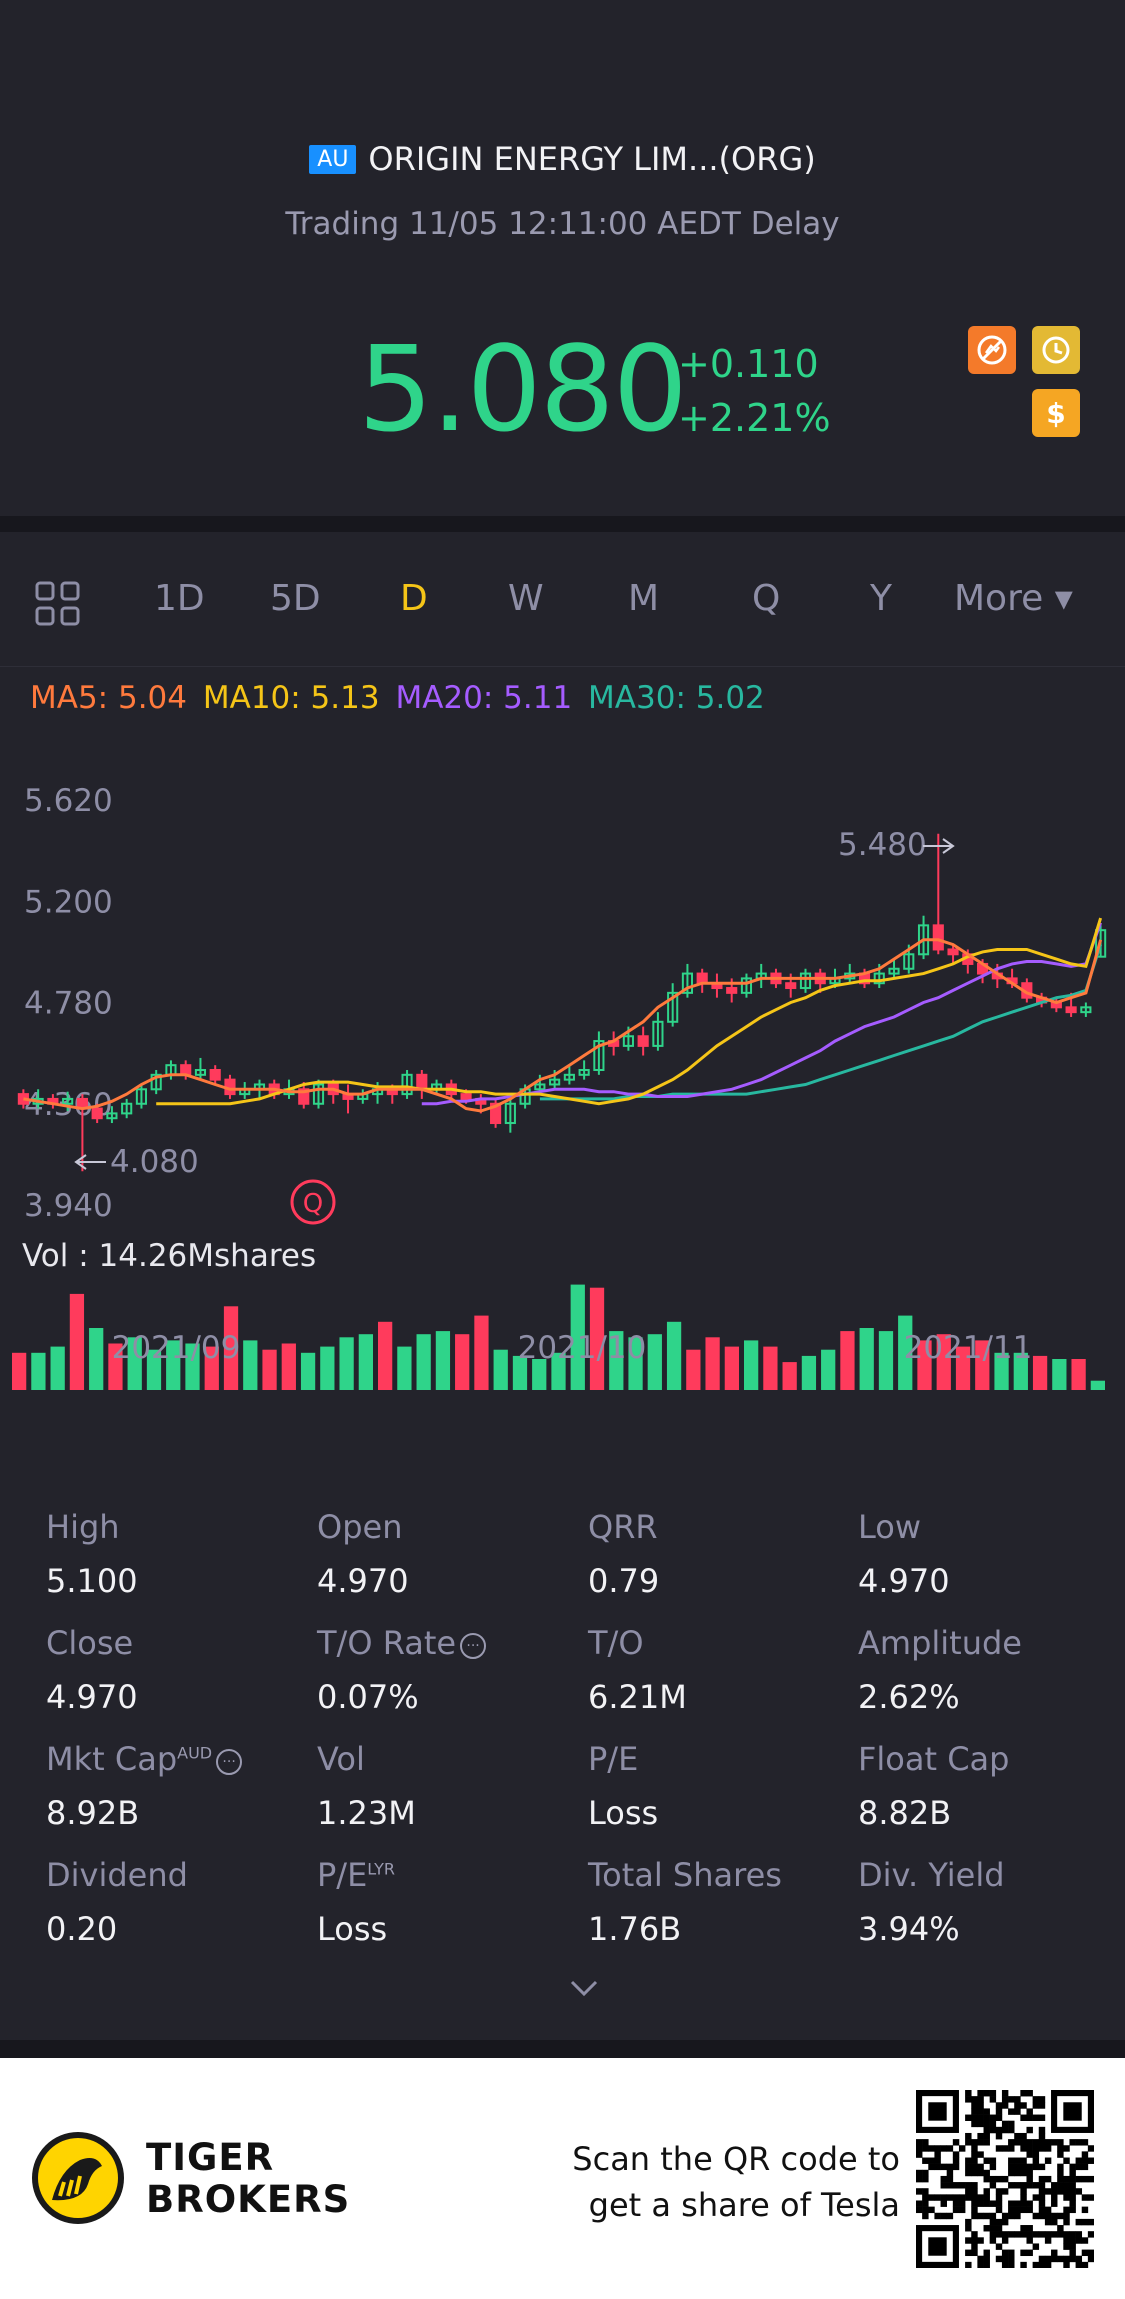  Describe the element at coordinates (414, 598) in the screenshot. I see `tab-d: D` at that location.